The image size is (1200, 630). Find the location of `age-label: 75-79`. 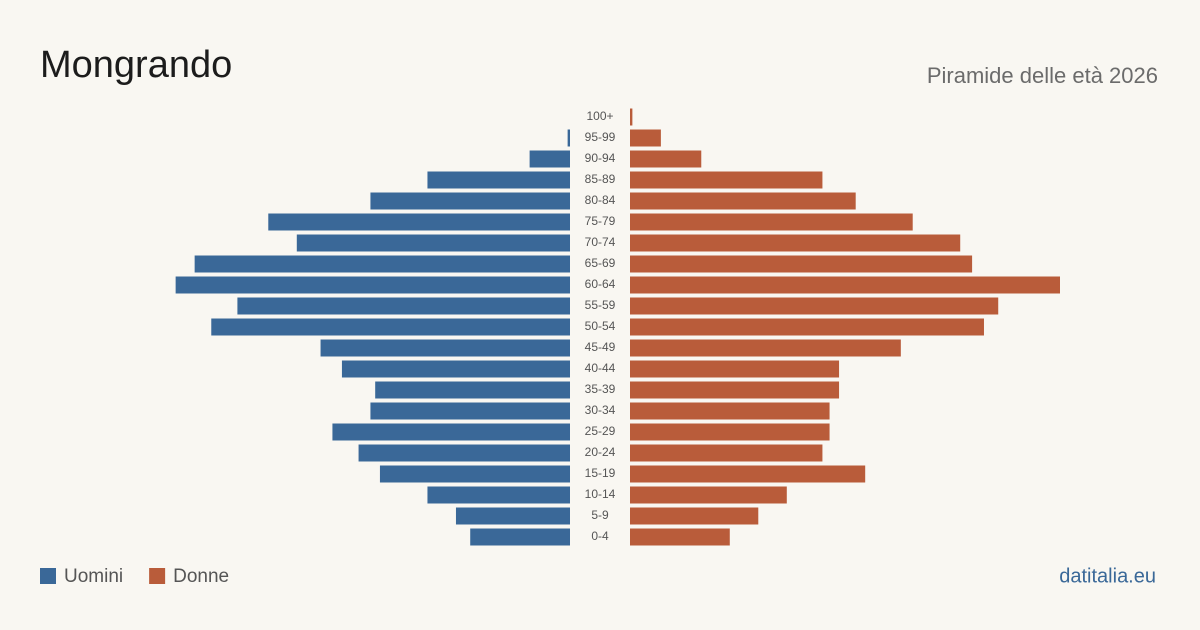

age-label: 75-79 is located at coordinates (600, 221).